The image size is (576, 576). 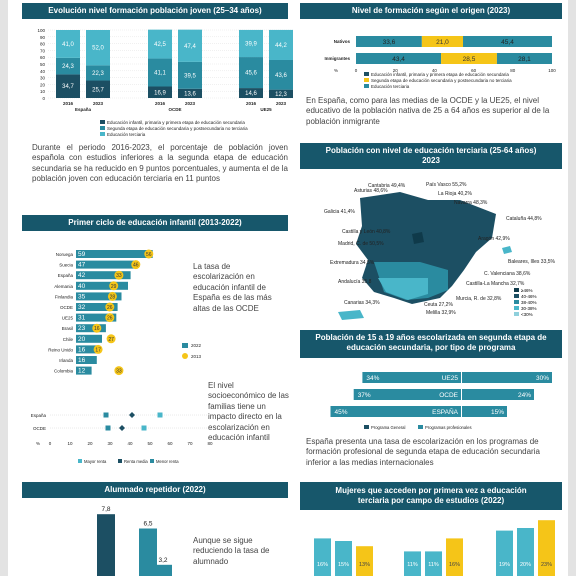 What do you see at coordinates (479, 299) in the screenshot?
I see `map-region-label: Murcia, R. de 32,8%` at bounding box center [479, 299].